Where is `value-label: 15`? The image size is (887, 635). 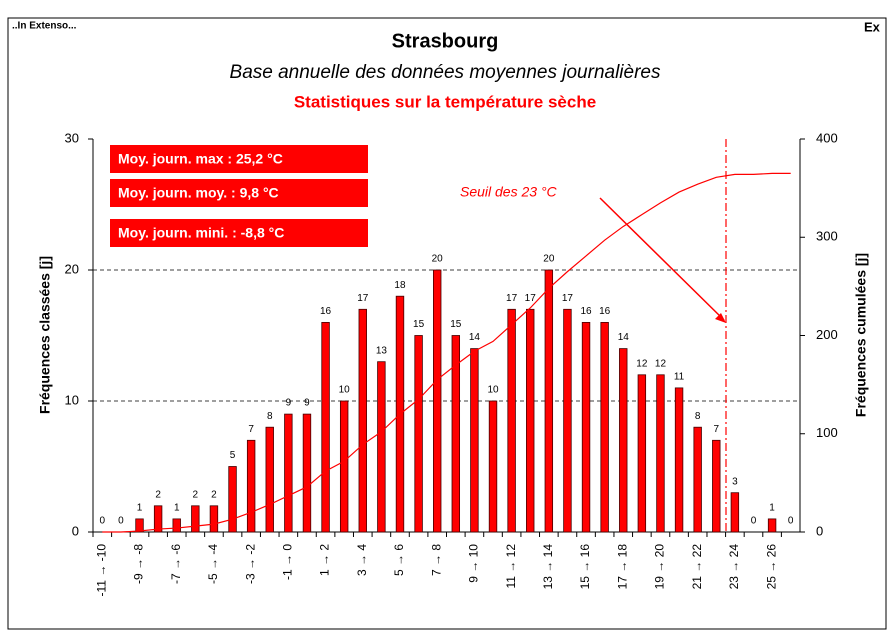
value-label: 15 is located at coordinates (419, 324).